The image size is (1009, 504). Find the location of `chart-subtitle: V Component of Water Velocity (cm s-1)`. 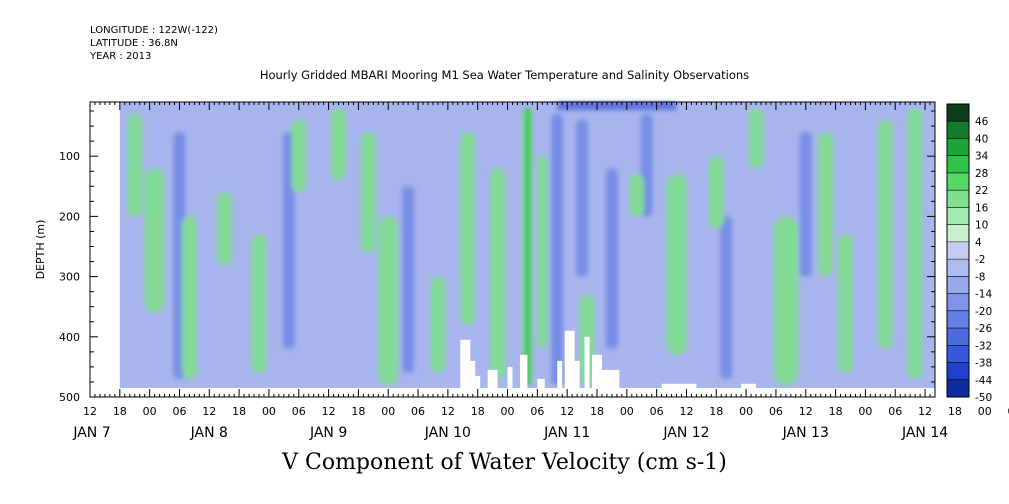

chart-subtitle: V Component of Water Velocity (cm s-1) is located at coordinates (504, 462).